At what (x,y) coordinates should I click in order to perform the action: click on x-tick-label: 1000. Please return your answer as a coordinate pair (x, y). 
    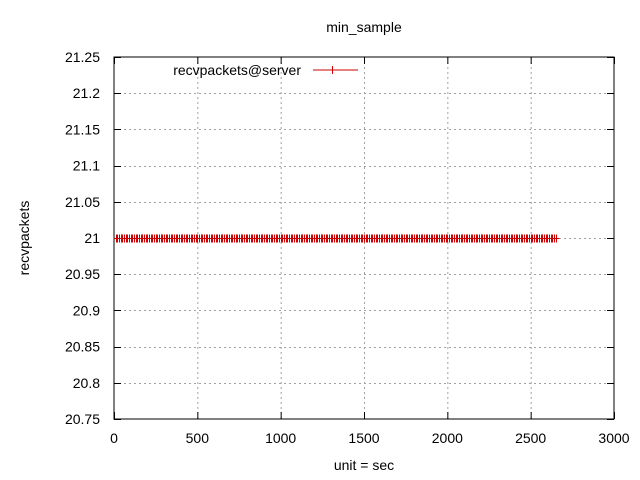
    Looking at the image, I should click on (280, 438).